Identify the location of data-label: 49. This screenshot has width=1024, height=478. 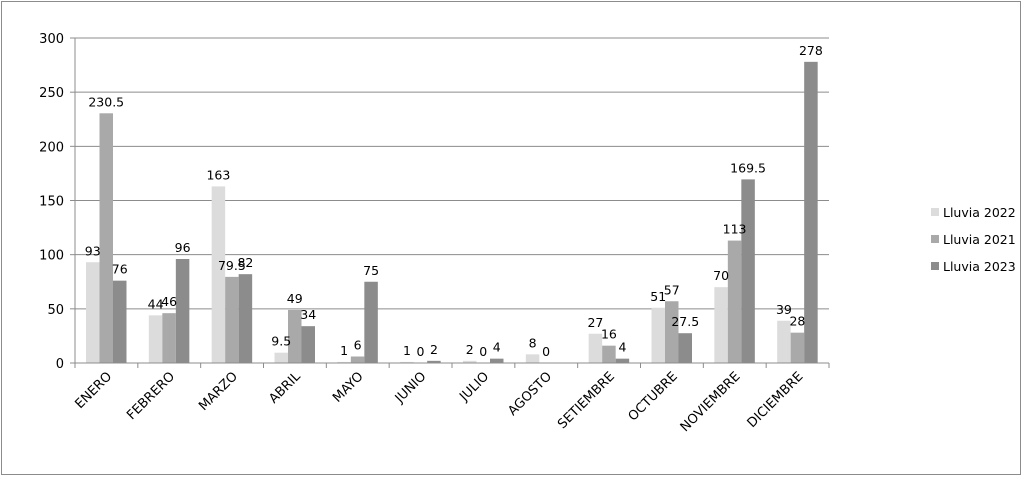
(295, 298).